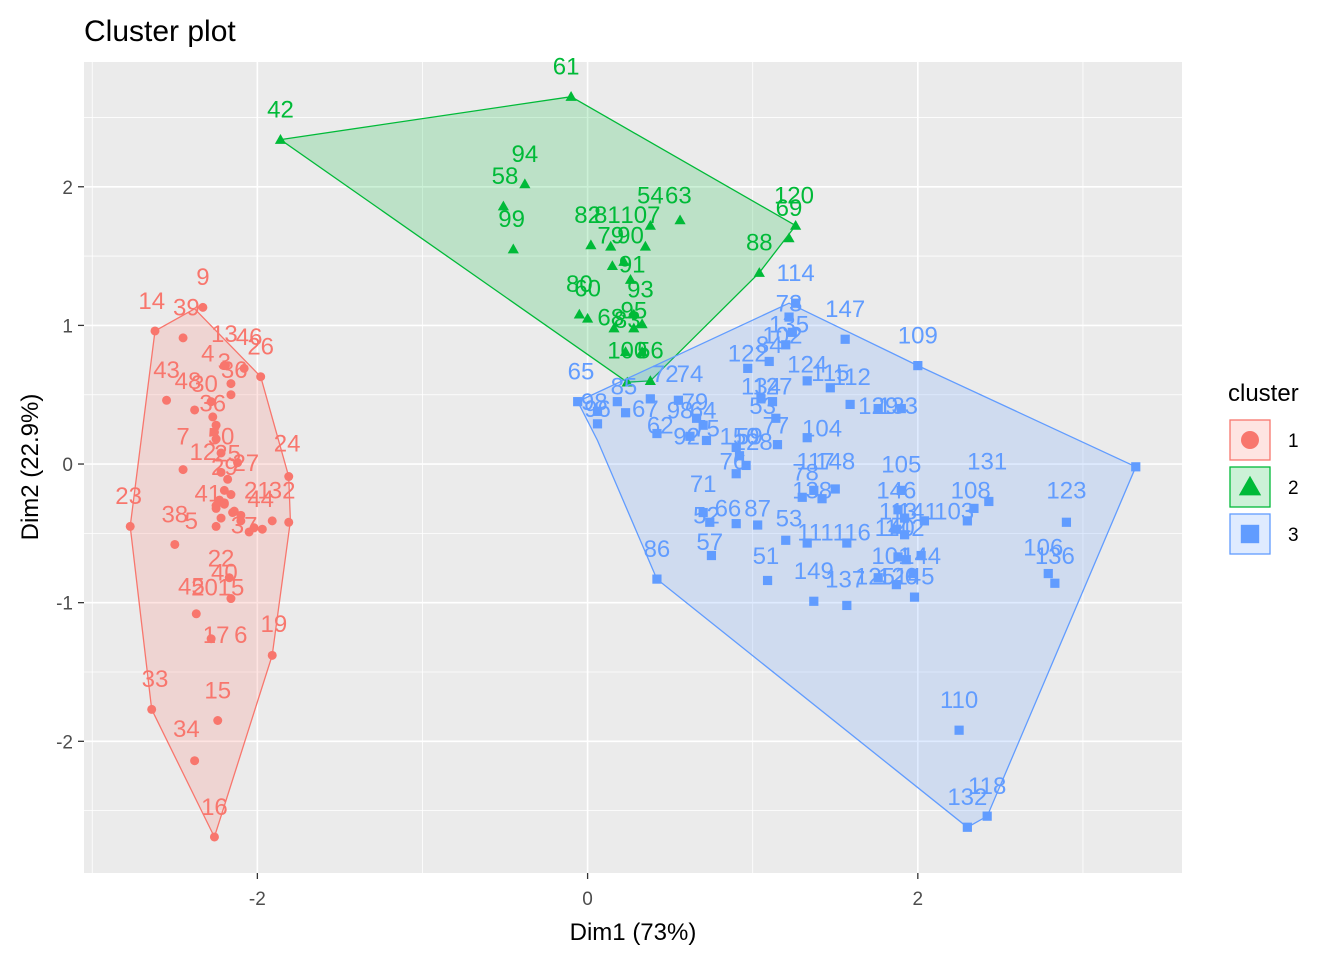 The image size is (1344, 960). Describe the element at coordinates (789, 324) in the screenshot. I see `point-label: 135` at that location.